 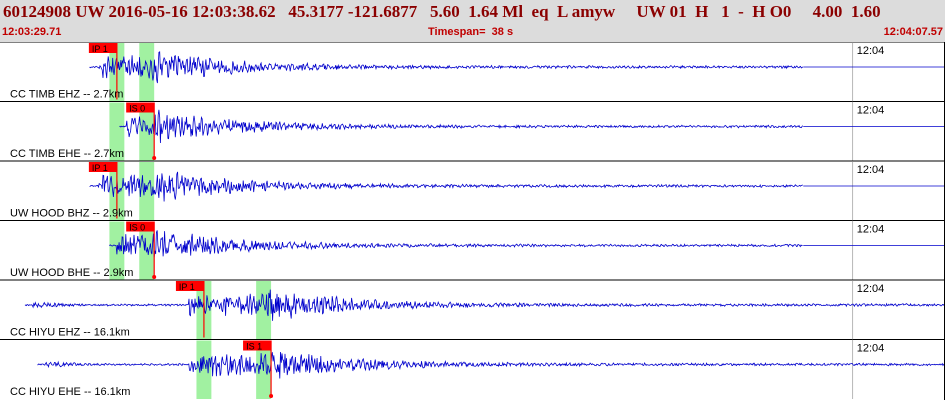 I want to click on pick-label: IS 1, so click(x=254, y=347).